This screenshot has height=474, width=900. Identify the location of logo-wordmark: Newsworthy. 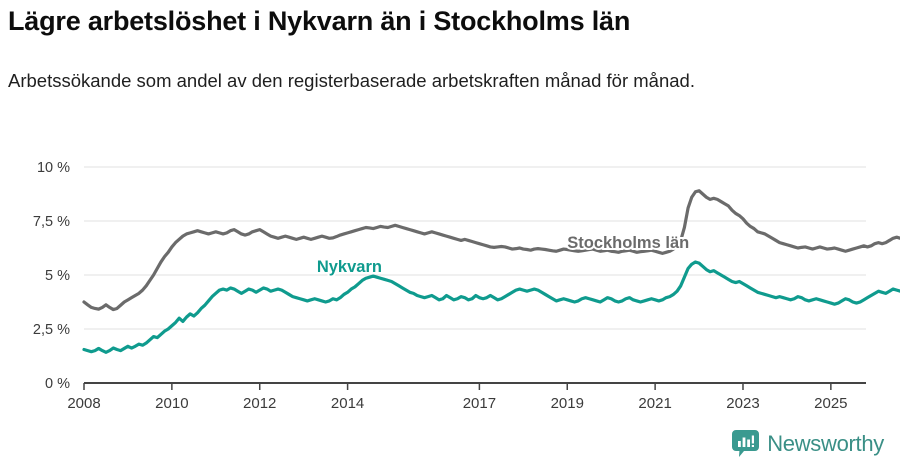
(825, 443).